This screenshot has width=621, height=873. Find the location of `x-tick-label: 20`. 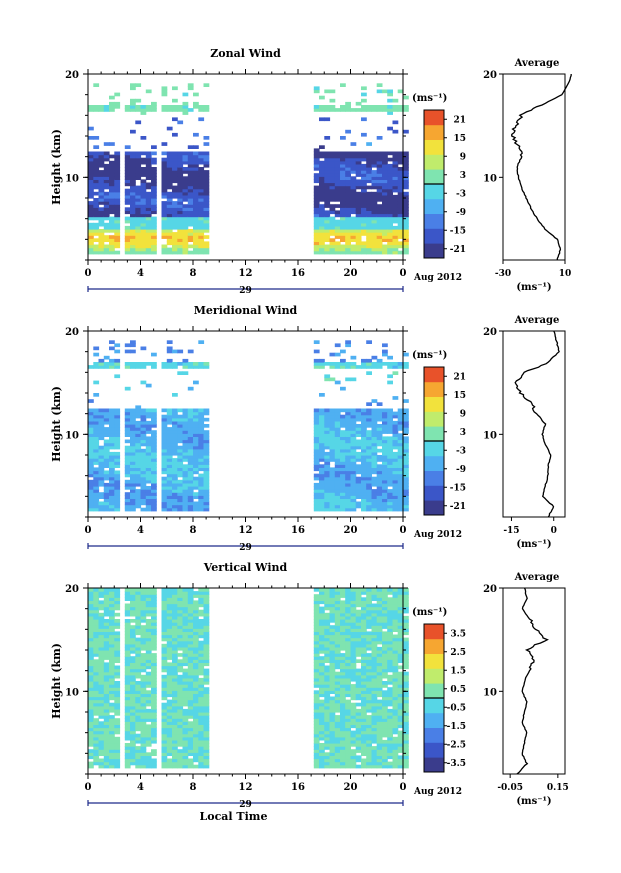

x-tick-label: 20 is located at coordinates (351, 273).